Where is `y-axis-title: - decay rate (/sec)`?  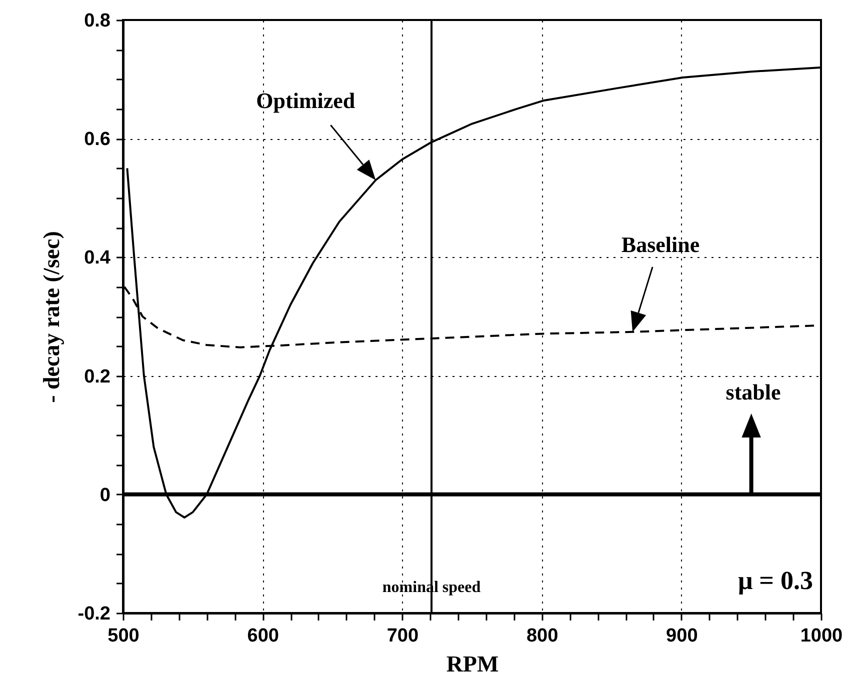 y-axis-title: - decay rate (/sec) is located at coordinates (51, 317).